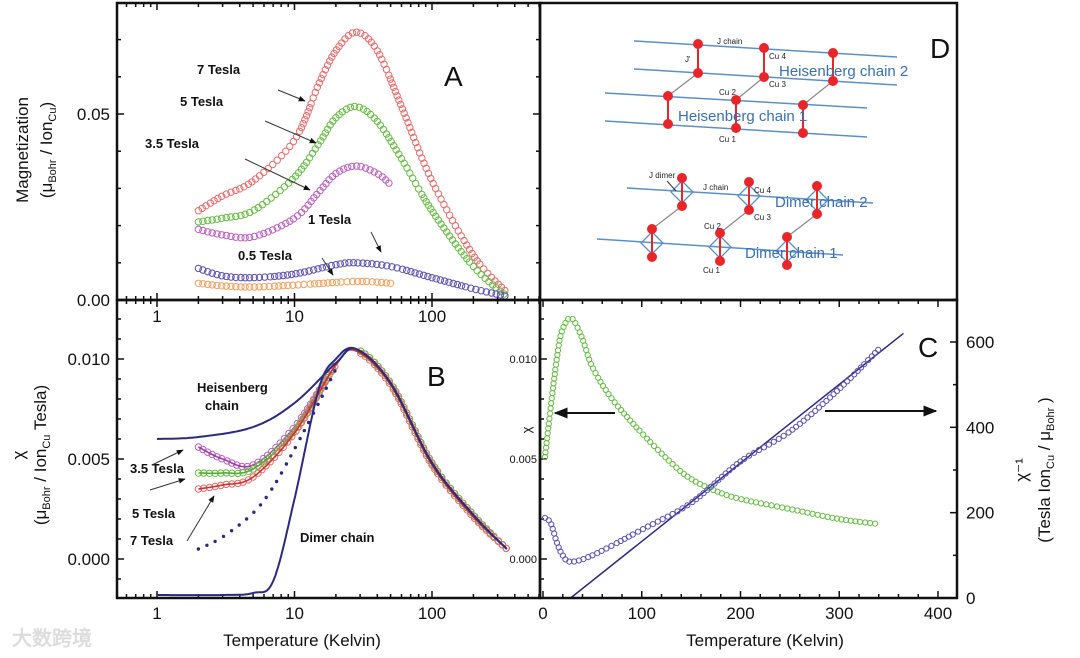  I want to click on interchain-bond, so click(683, 84).